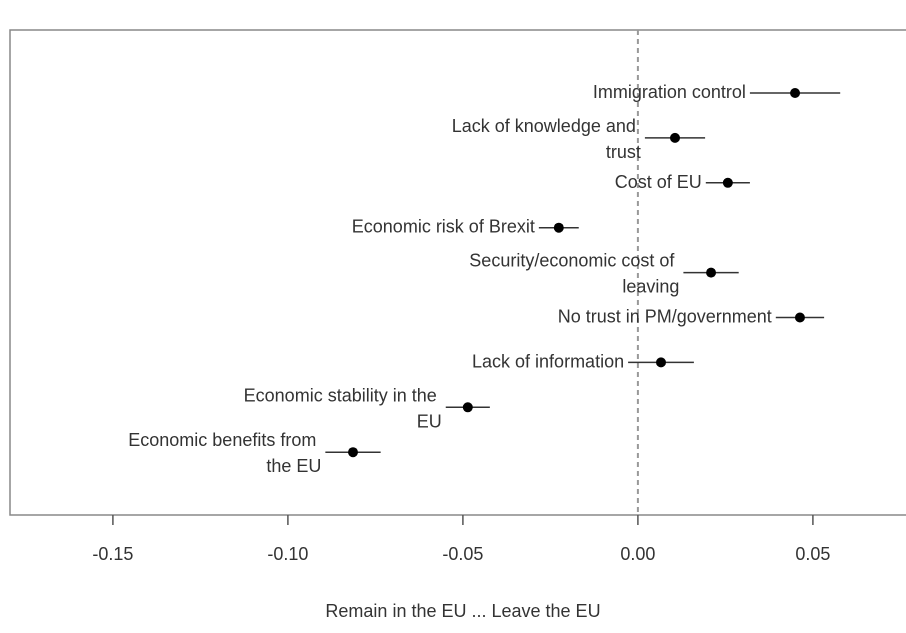 The image size is (906, 633). I want to click on category-label: Cost of EU, so click(658, 182).